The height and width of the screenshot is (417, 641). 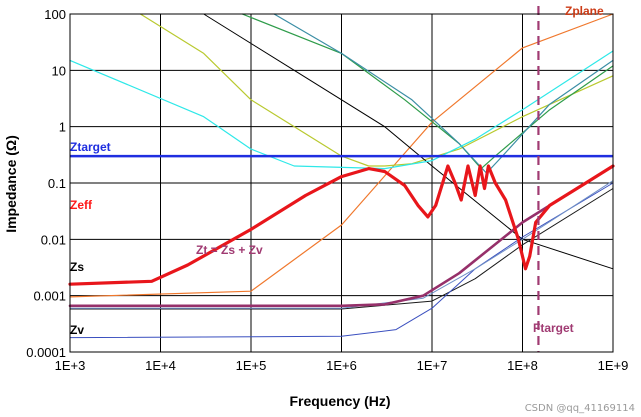 I want to click on ztarget-label: Ztarget, so click(x=90, y=147).